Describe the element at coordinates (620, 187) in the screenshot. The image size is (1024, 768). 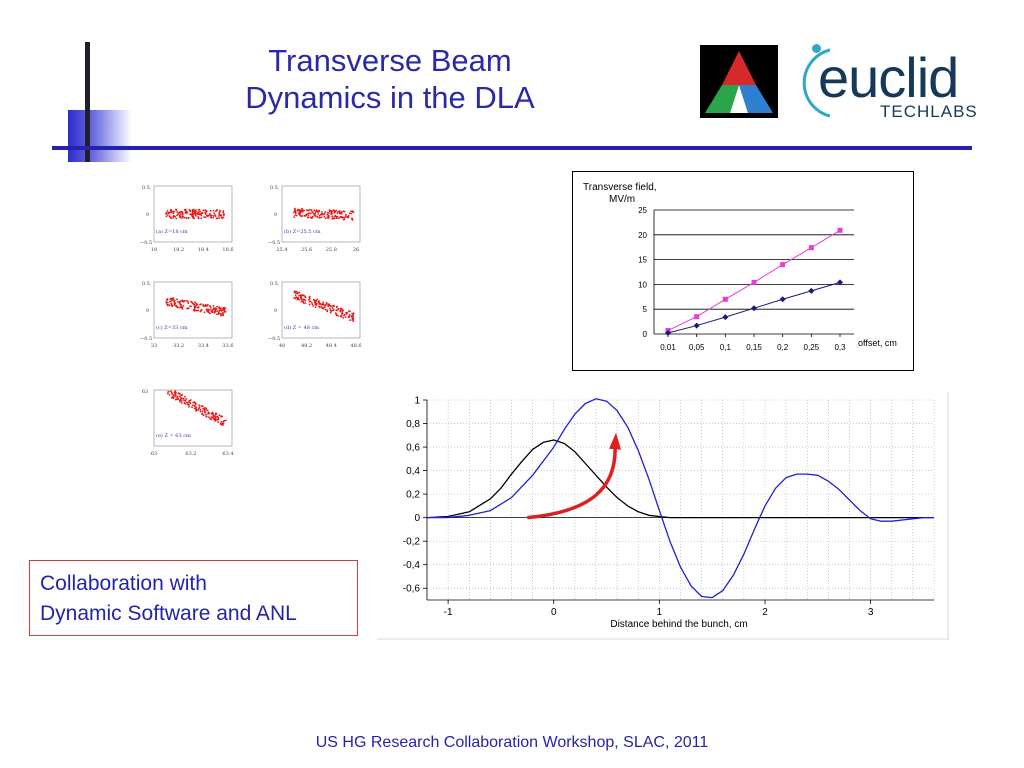
I see `chart-title-line1: Transverse field,` at that location.